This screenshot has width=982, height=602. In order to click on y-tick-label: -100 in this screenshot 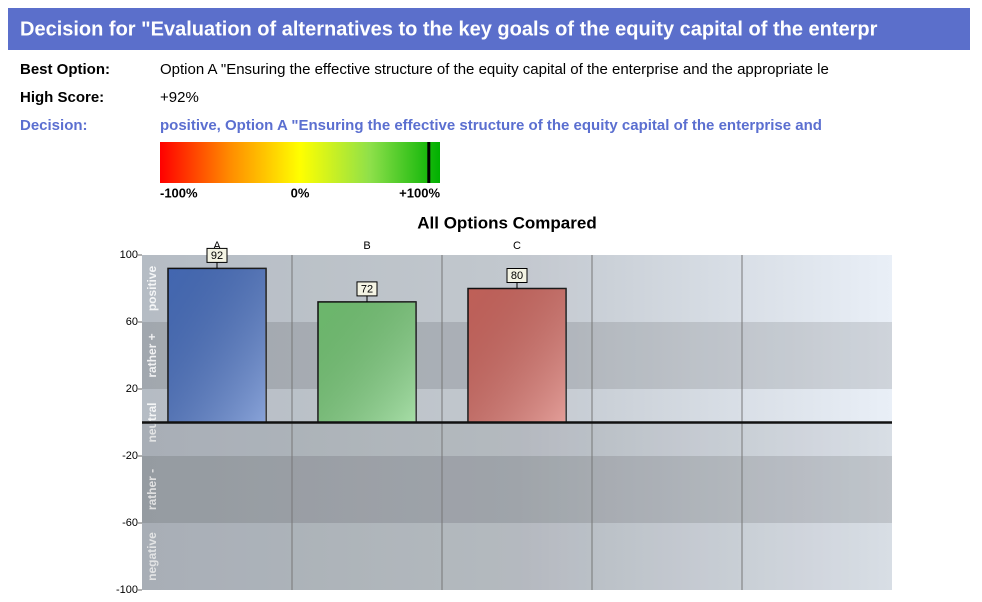, I will do `click(127, 590)`.